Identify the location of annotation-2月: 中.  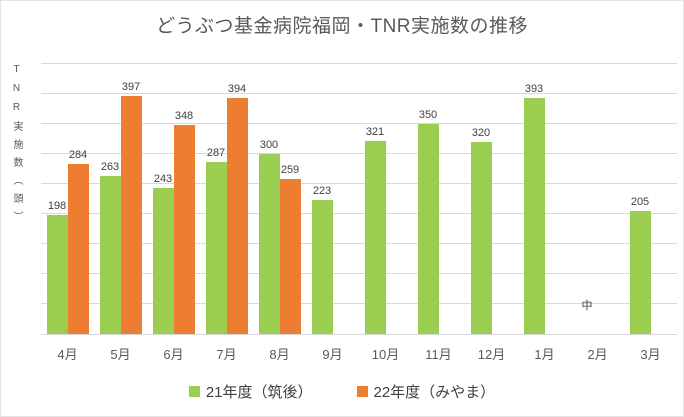
(587, 306).